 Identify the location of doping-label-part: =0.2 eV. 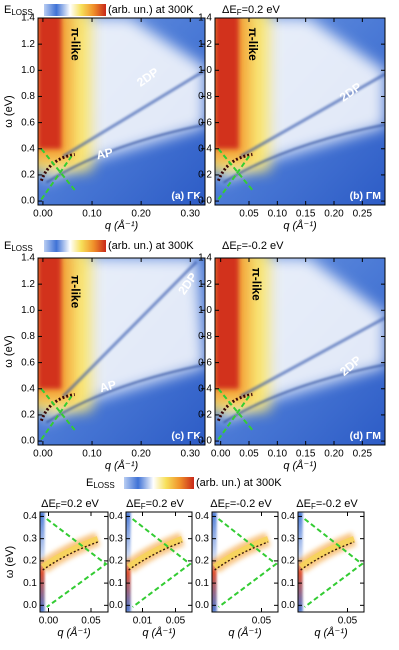
(261, 10).